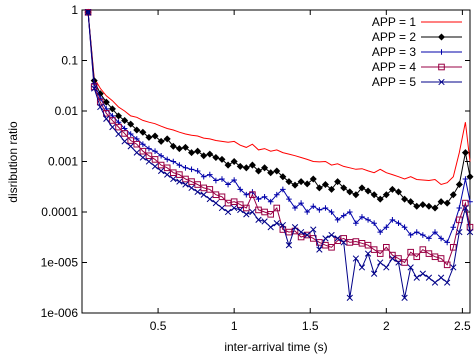  I want to click on legend-label: APP = 4, so click(394, 67).